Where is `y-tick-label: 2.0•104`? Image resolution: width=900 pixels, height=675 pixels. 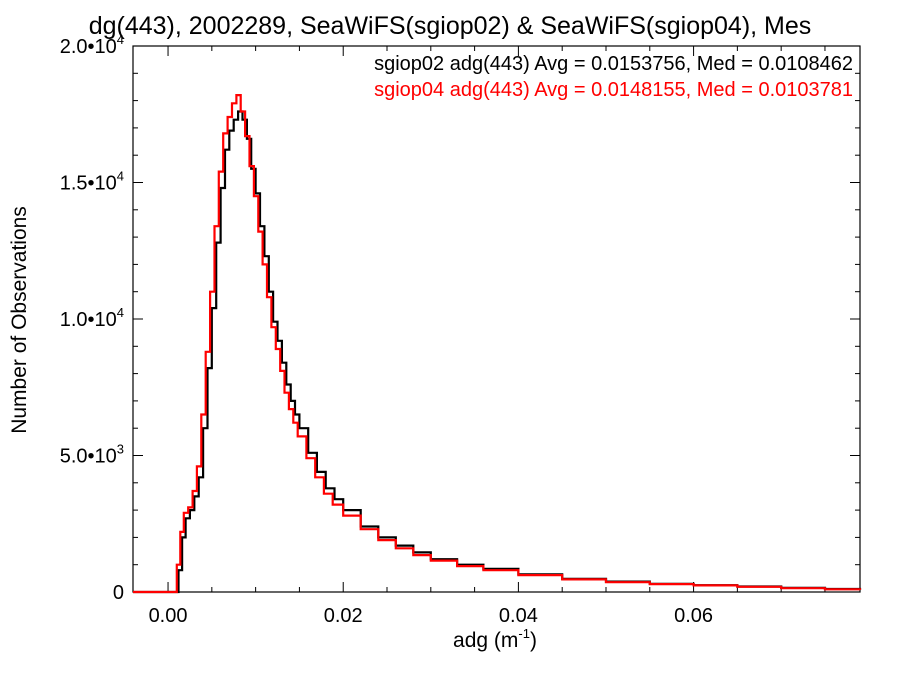 y-tick-label: 2.0•104 is located at coordinates (92, 45).